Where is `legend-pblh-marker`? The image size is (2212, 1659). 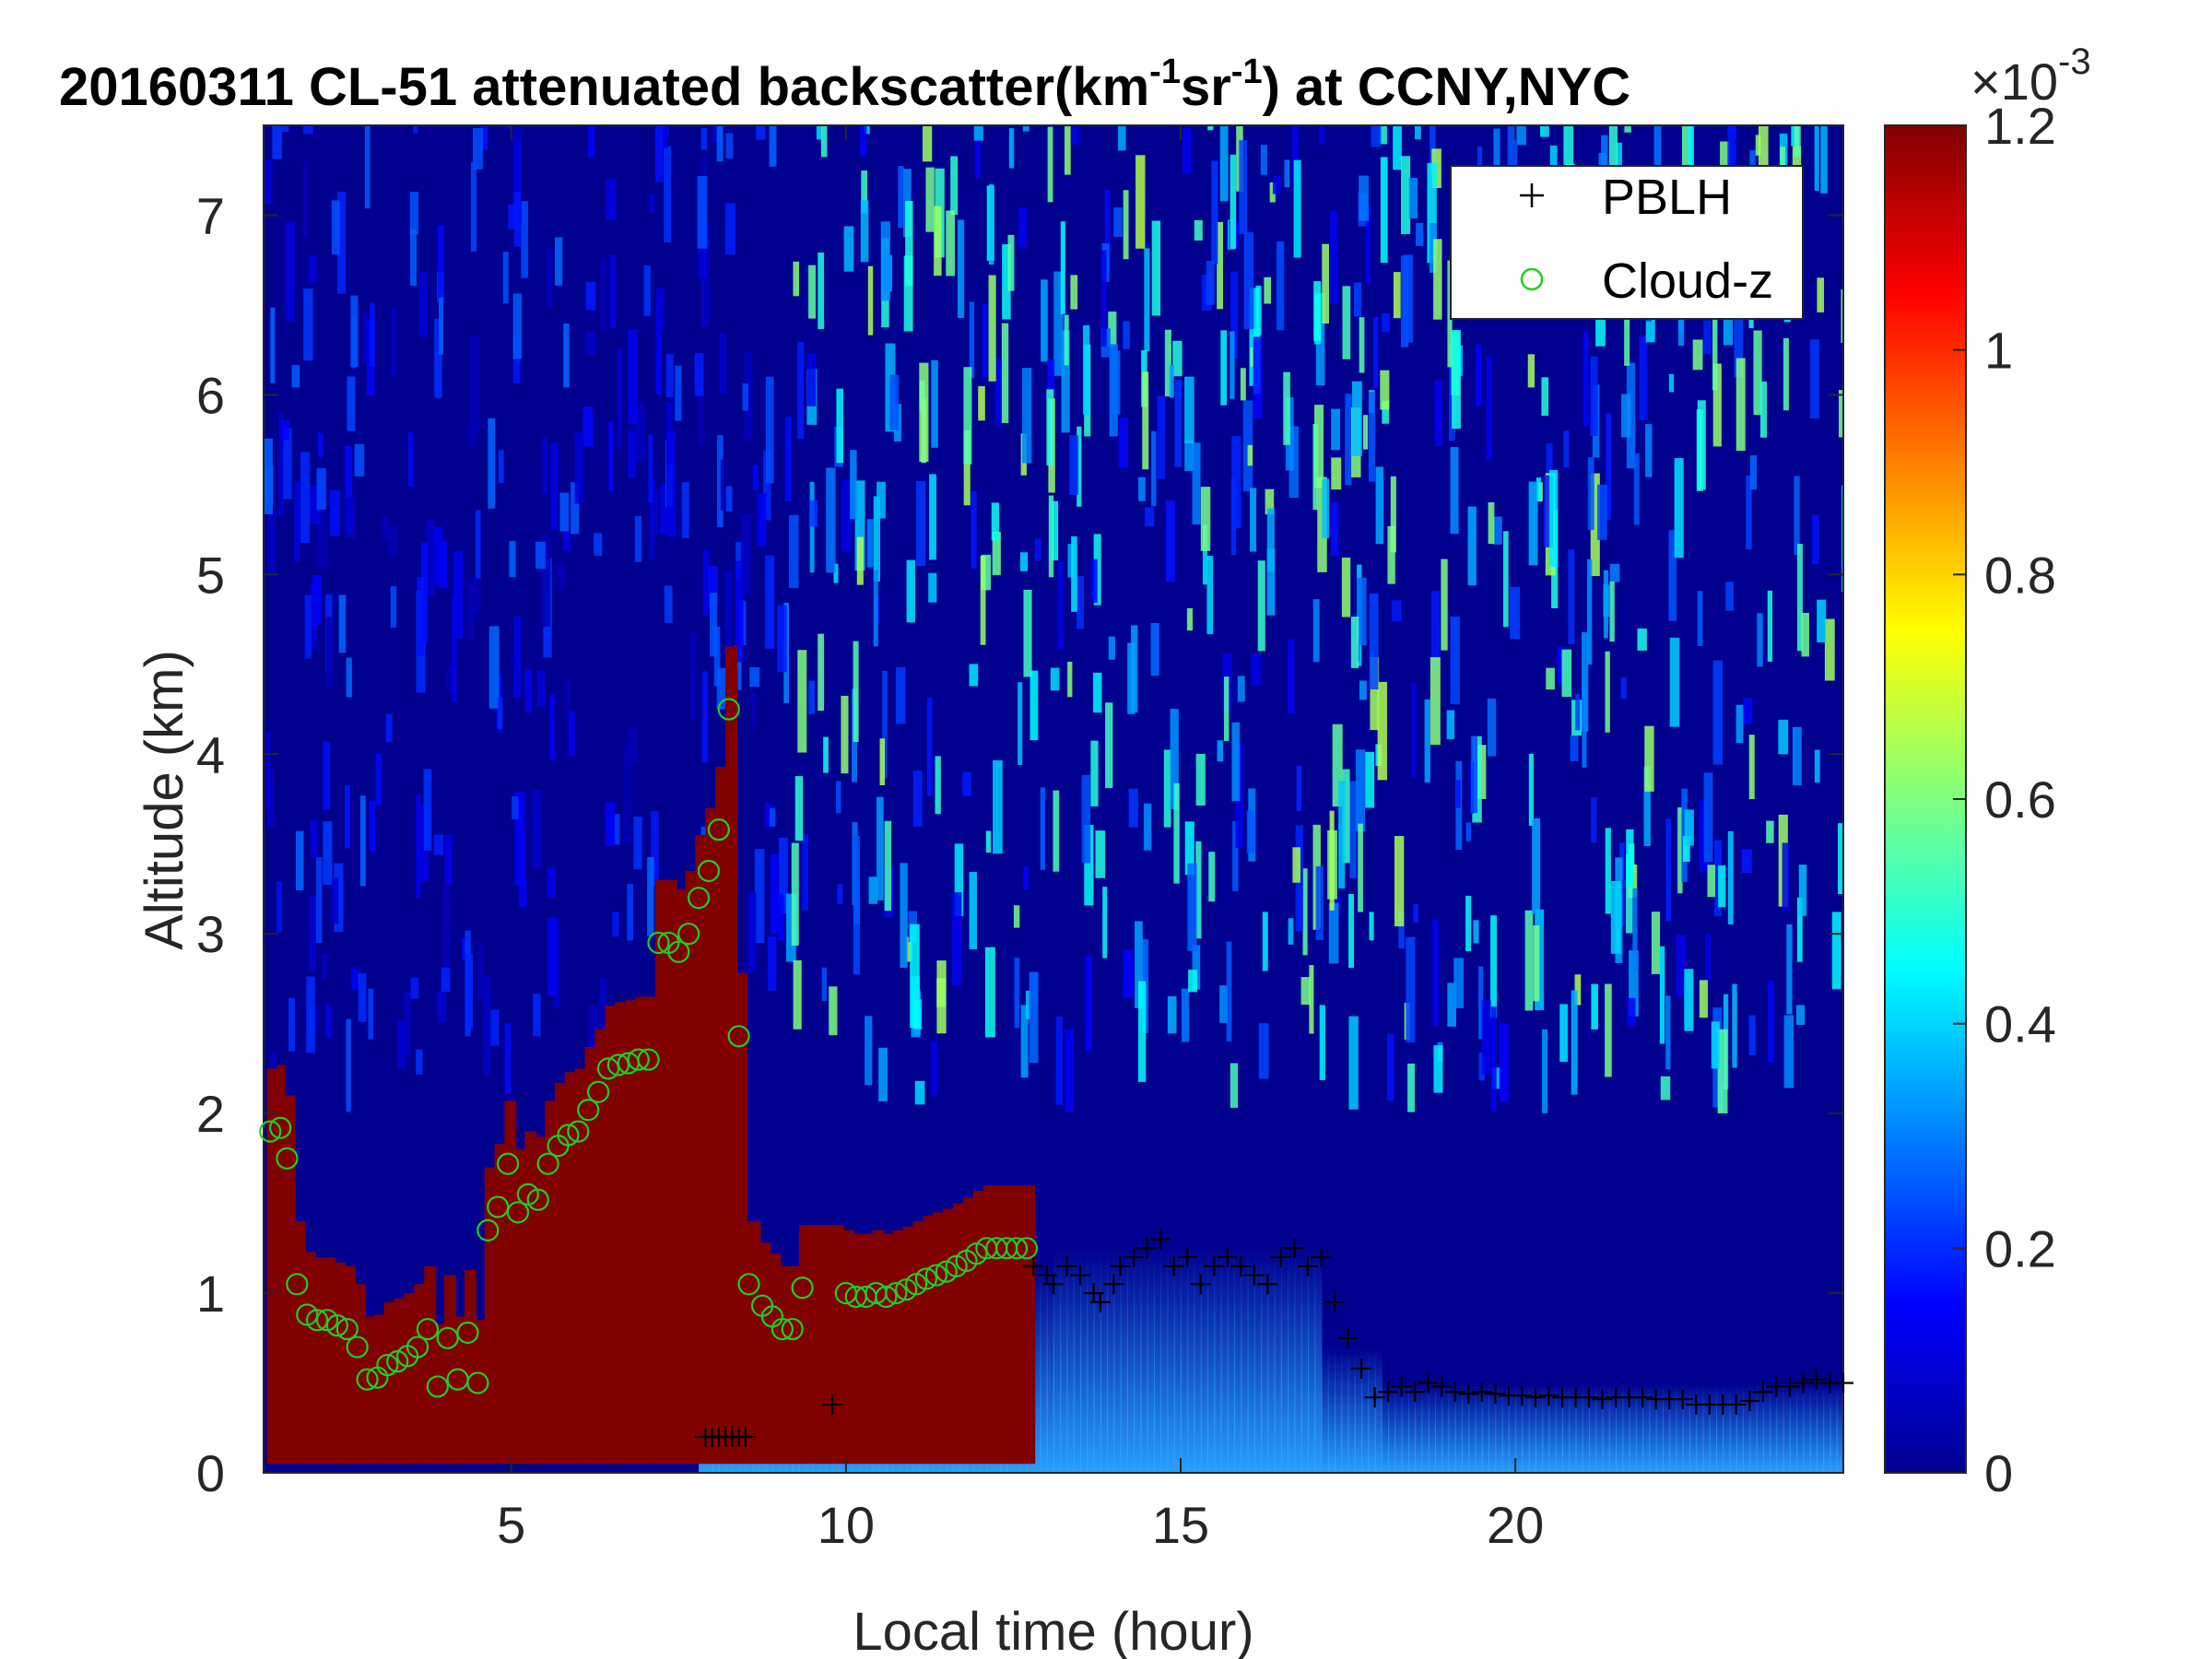
legend-pblh-marker is located at coordinates (1532, 195).